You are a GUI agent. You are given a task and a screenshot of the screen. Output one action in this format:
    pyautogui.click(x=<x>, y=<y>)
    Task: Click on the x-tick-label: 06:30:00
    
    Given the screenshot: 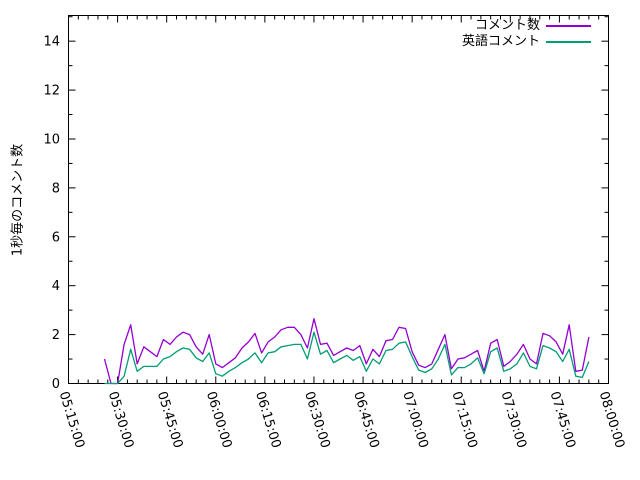 What is the action you would take?
    pyautogui.click(x=316, y=420)
    